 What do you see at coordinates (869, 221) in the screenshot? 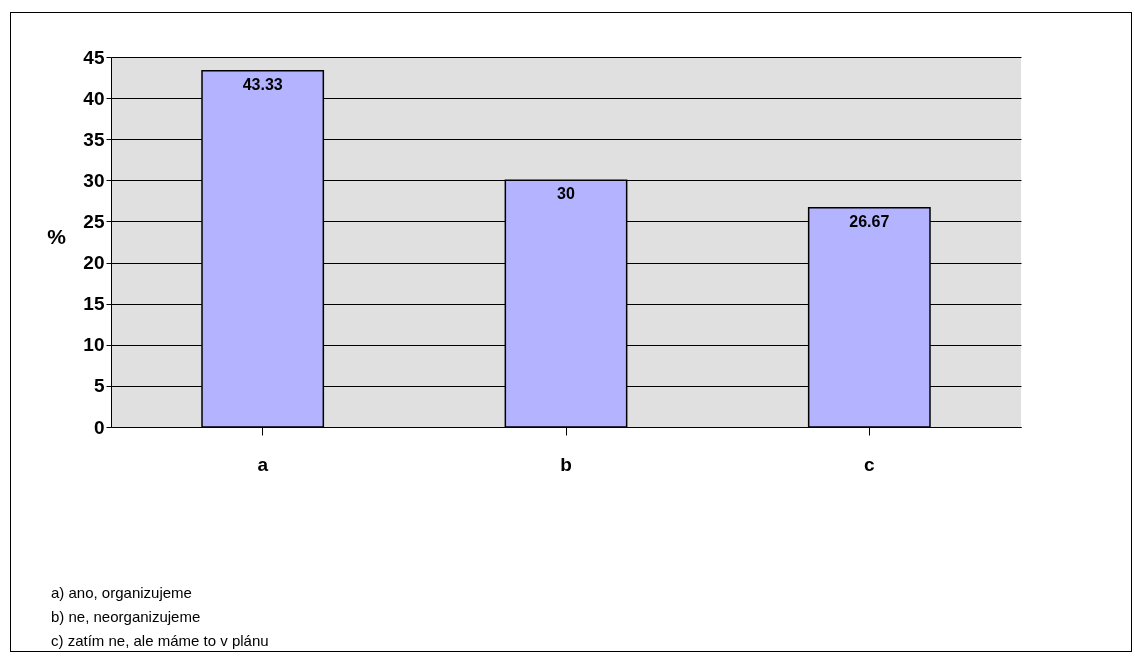
I see `data-label: 26.67` at bounding box center [869, 221].